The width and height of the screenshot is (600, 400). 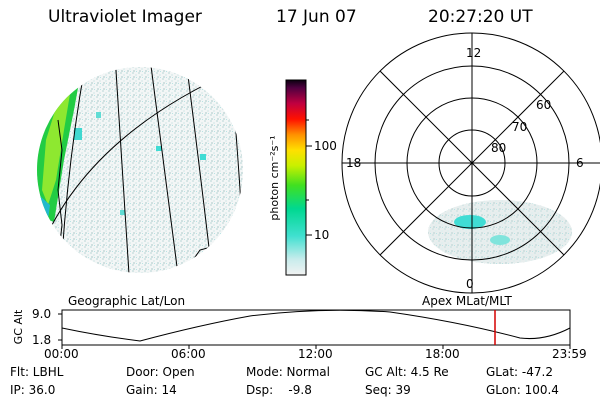 I want to click on colorbar, so click(x=298, y=177).